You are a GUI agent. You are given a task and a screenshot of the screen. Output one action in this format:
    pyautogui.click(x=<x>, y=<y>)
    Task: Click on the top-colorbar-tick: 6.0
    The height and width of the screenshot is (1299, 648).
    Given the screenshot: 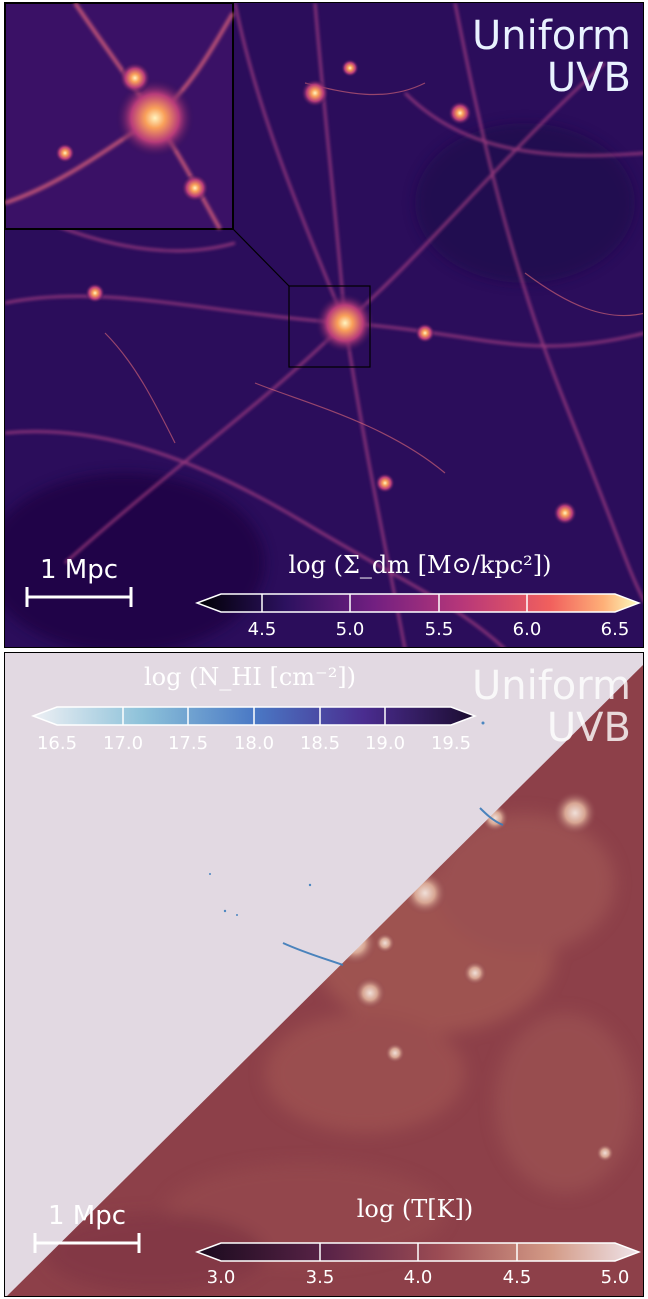 What is the action you would take?
    pyautogui.click(x=527, y=629)
    